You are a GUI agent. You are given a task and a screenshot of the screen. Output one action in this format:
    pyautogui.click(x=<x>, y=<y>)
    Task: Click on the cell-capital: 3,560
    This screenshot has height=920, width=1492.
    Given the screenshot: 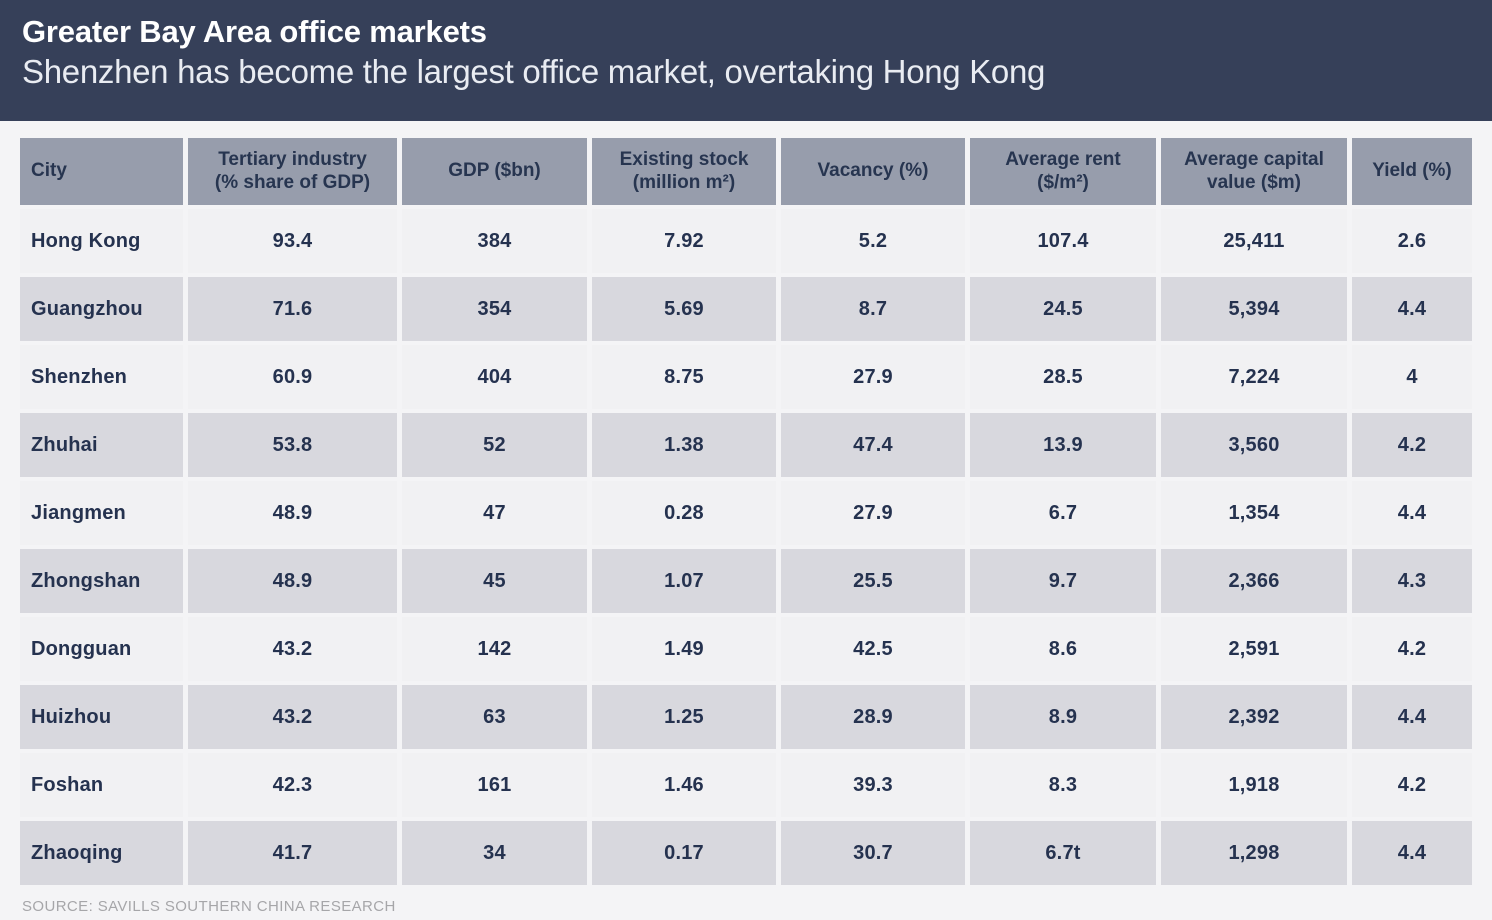 What is the action you would take?
    pyautogui.click(x=1254, y=445)
    